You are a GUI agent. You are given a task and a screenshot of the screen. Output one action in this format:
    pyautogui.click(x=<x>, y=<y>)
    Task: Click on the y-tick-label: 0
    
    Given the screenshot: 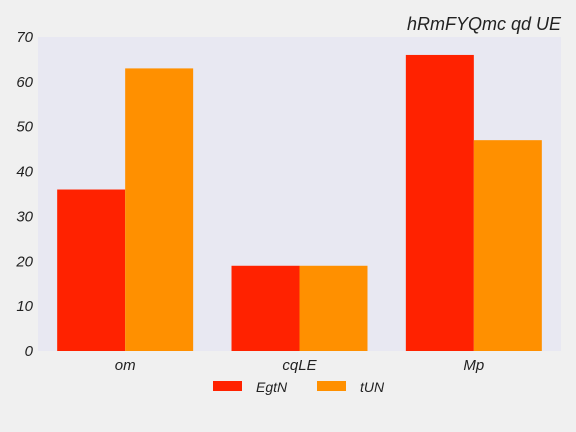 What is the action you would take?
    pyautogui.click(x=29, y=351)
    